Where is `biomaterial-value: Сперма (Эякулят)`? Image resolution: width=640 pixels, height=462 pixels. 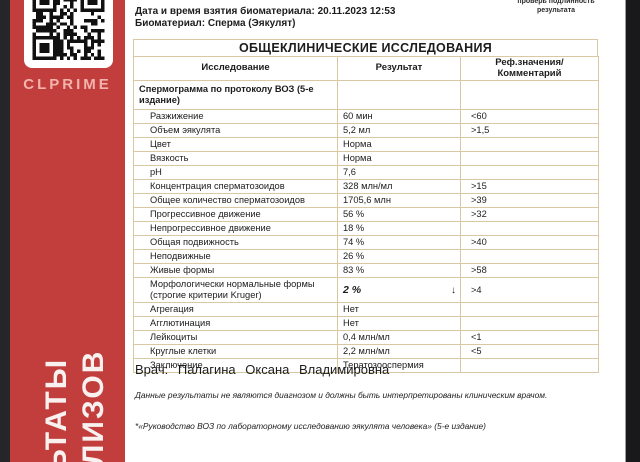 biomaterial-value: Сперма (Эякулят) is located at coordinates (251, 23).